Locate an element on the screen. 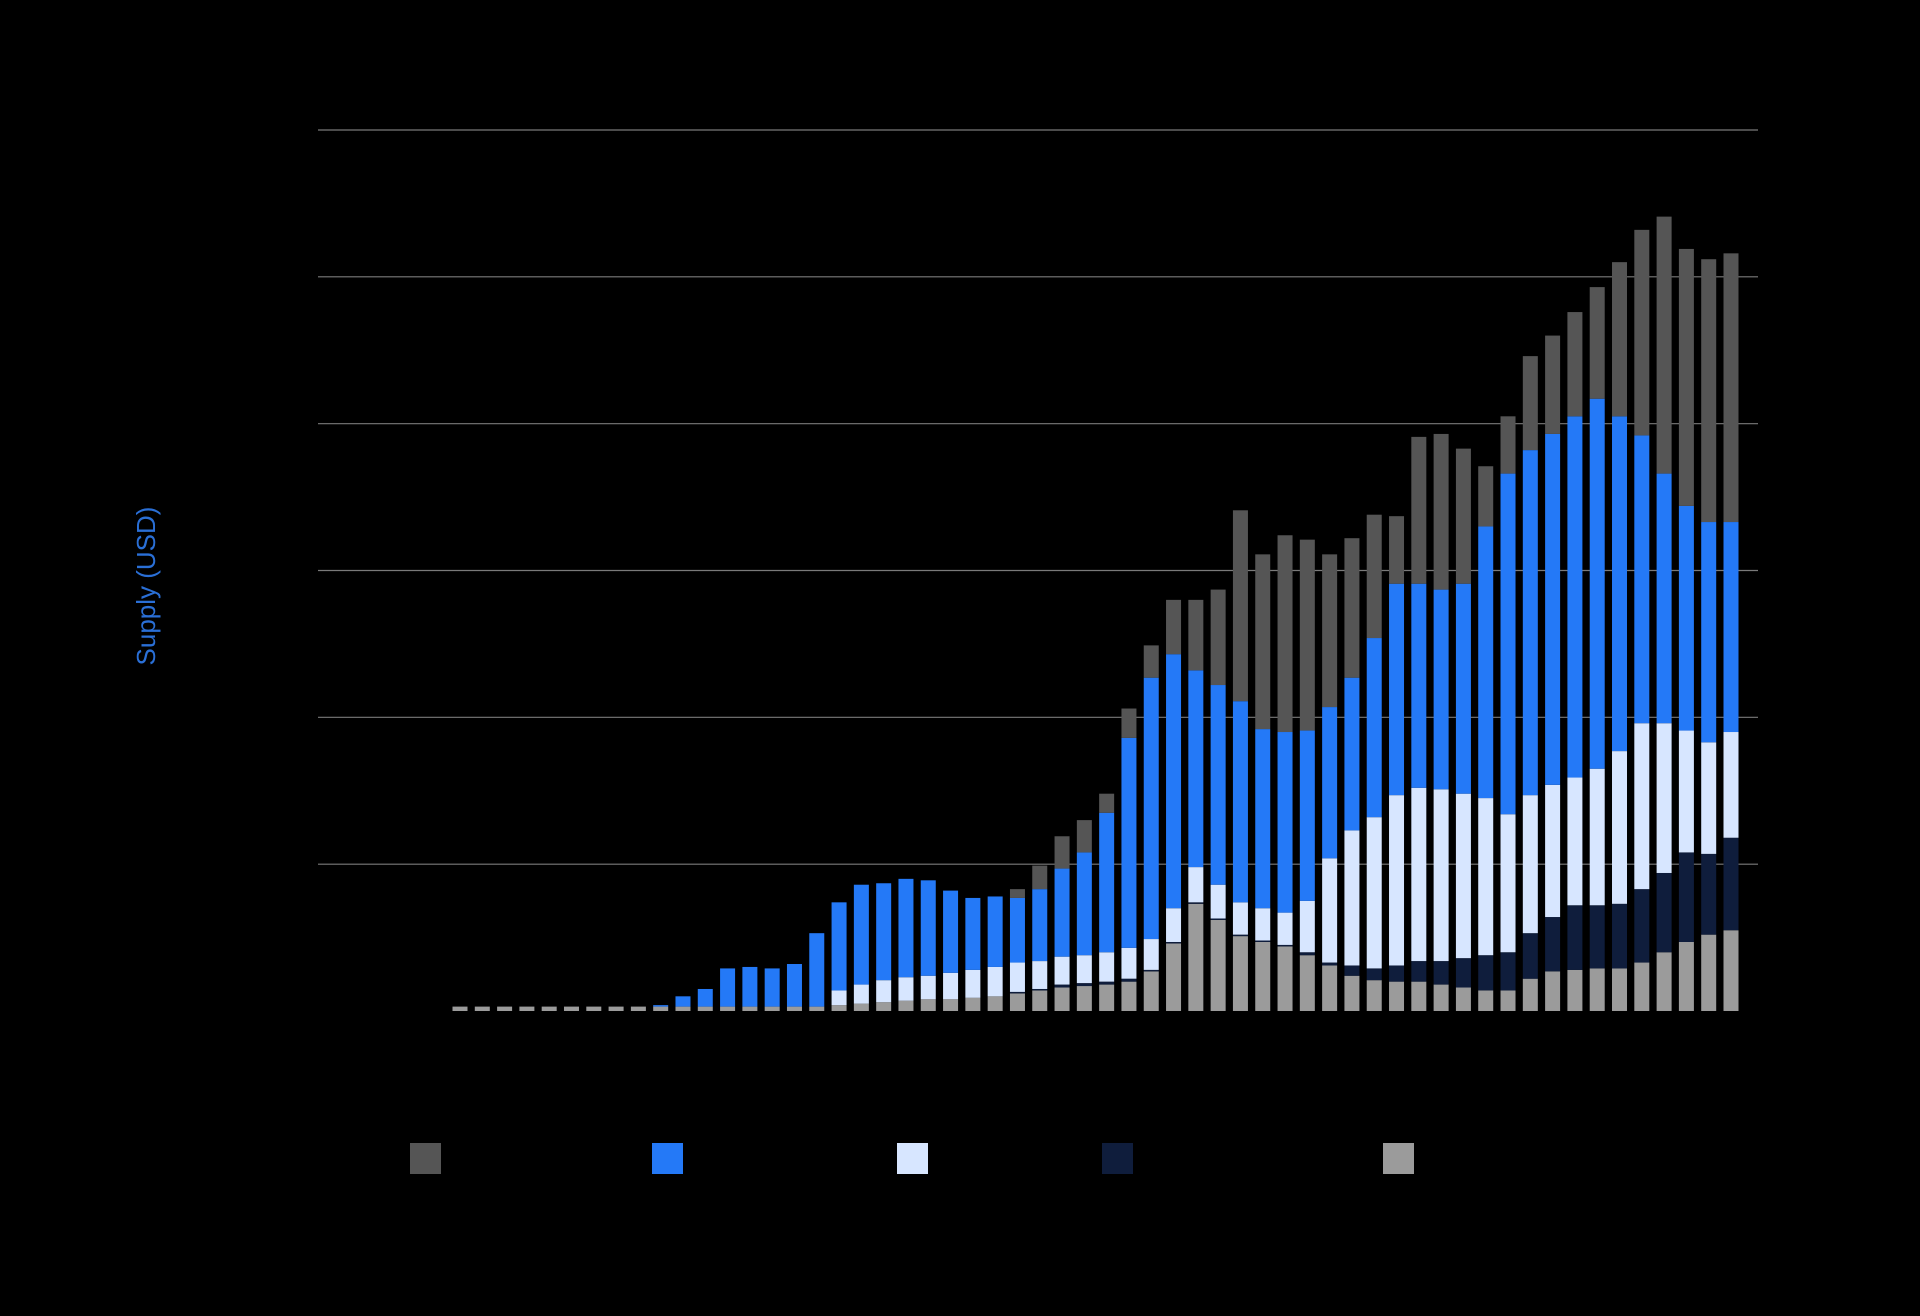 This screenshot has height=1316, width=1920. y-axis-label: Supply (USD) is located at coordinates (146, 586).